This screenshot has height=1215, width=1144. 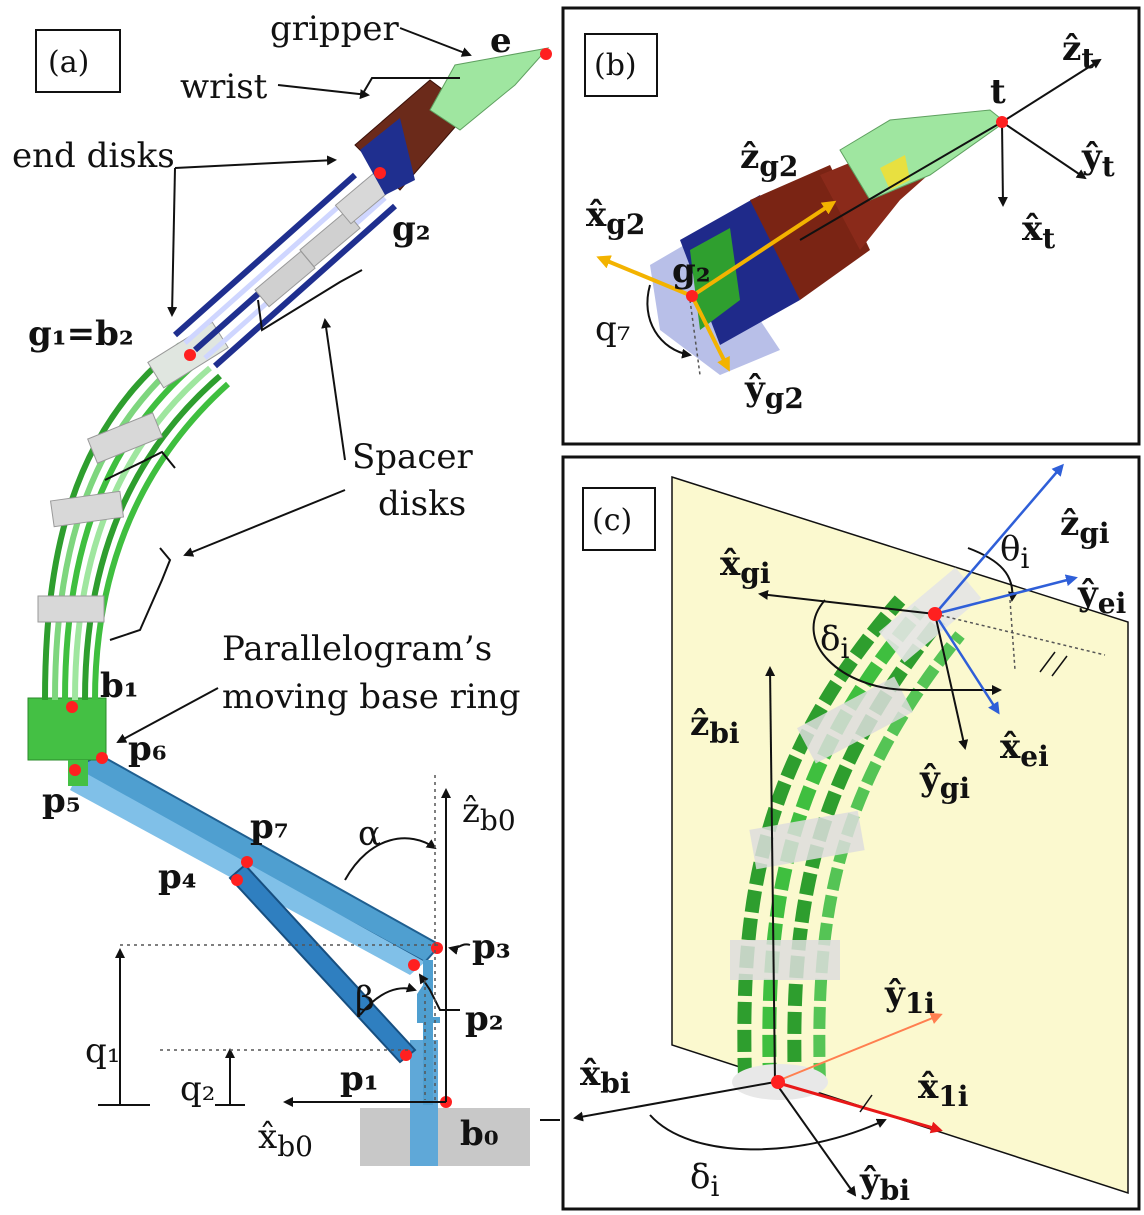 What do you see at coordinates (61, 801) in the screenshot?
I see `label-p5: p₅` at bounding box center [61, 801].